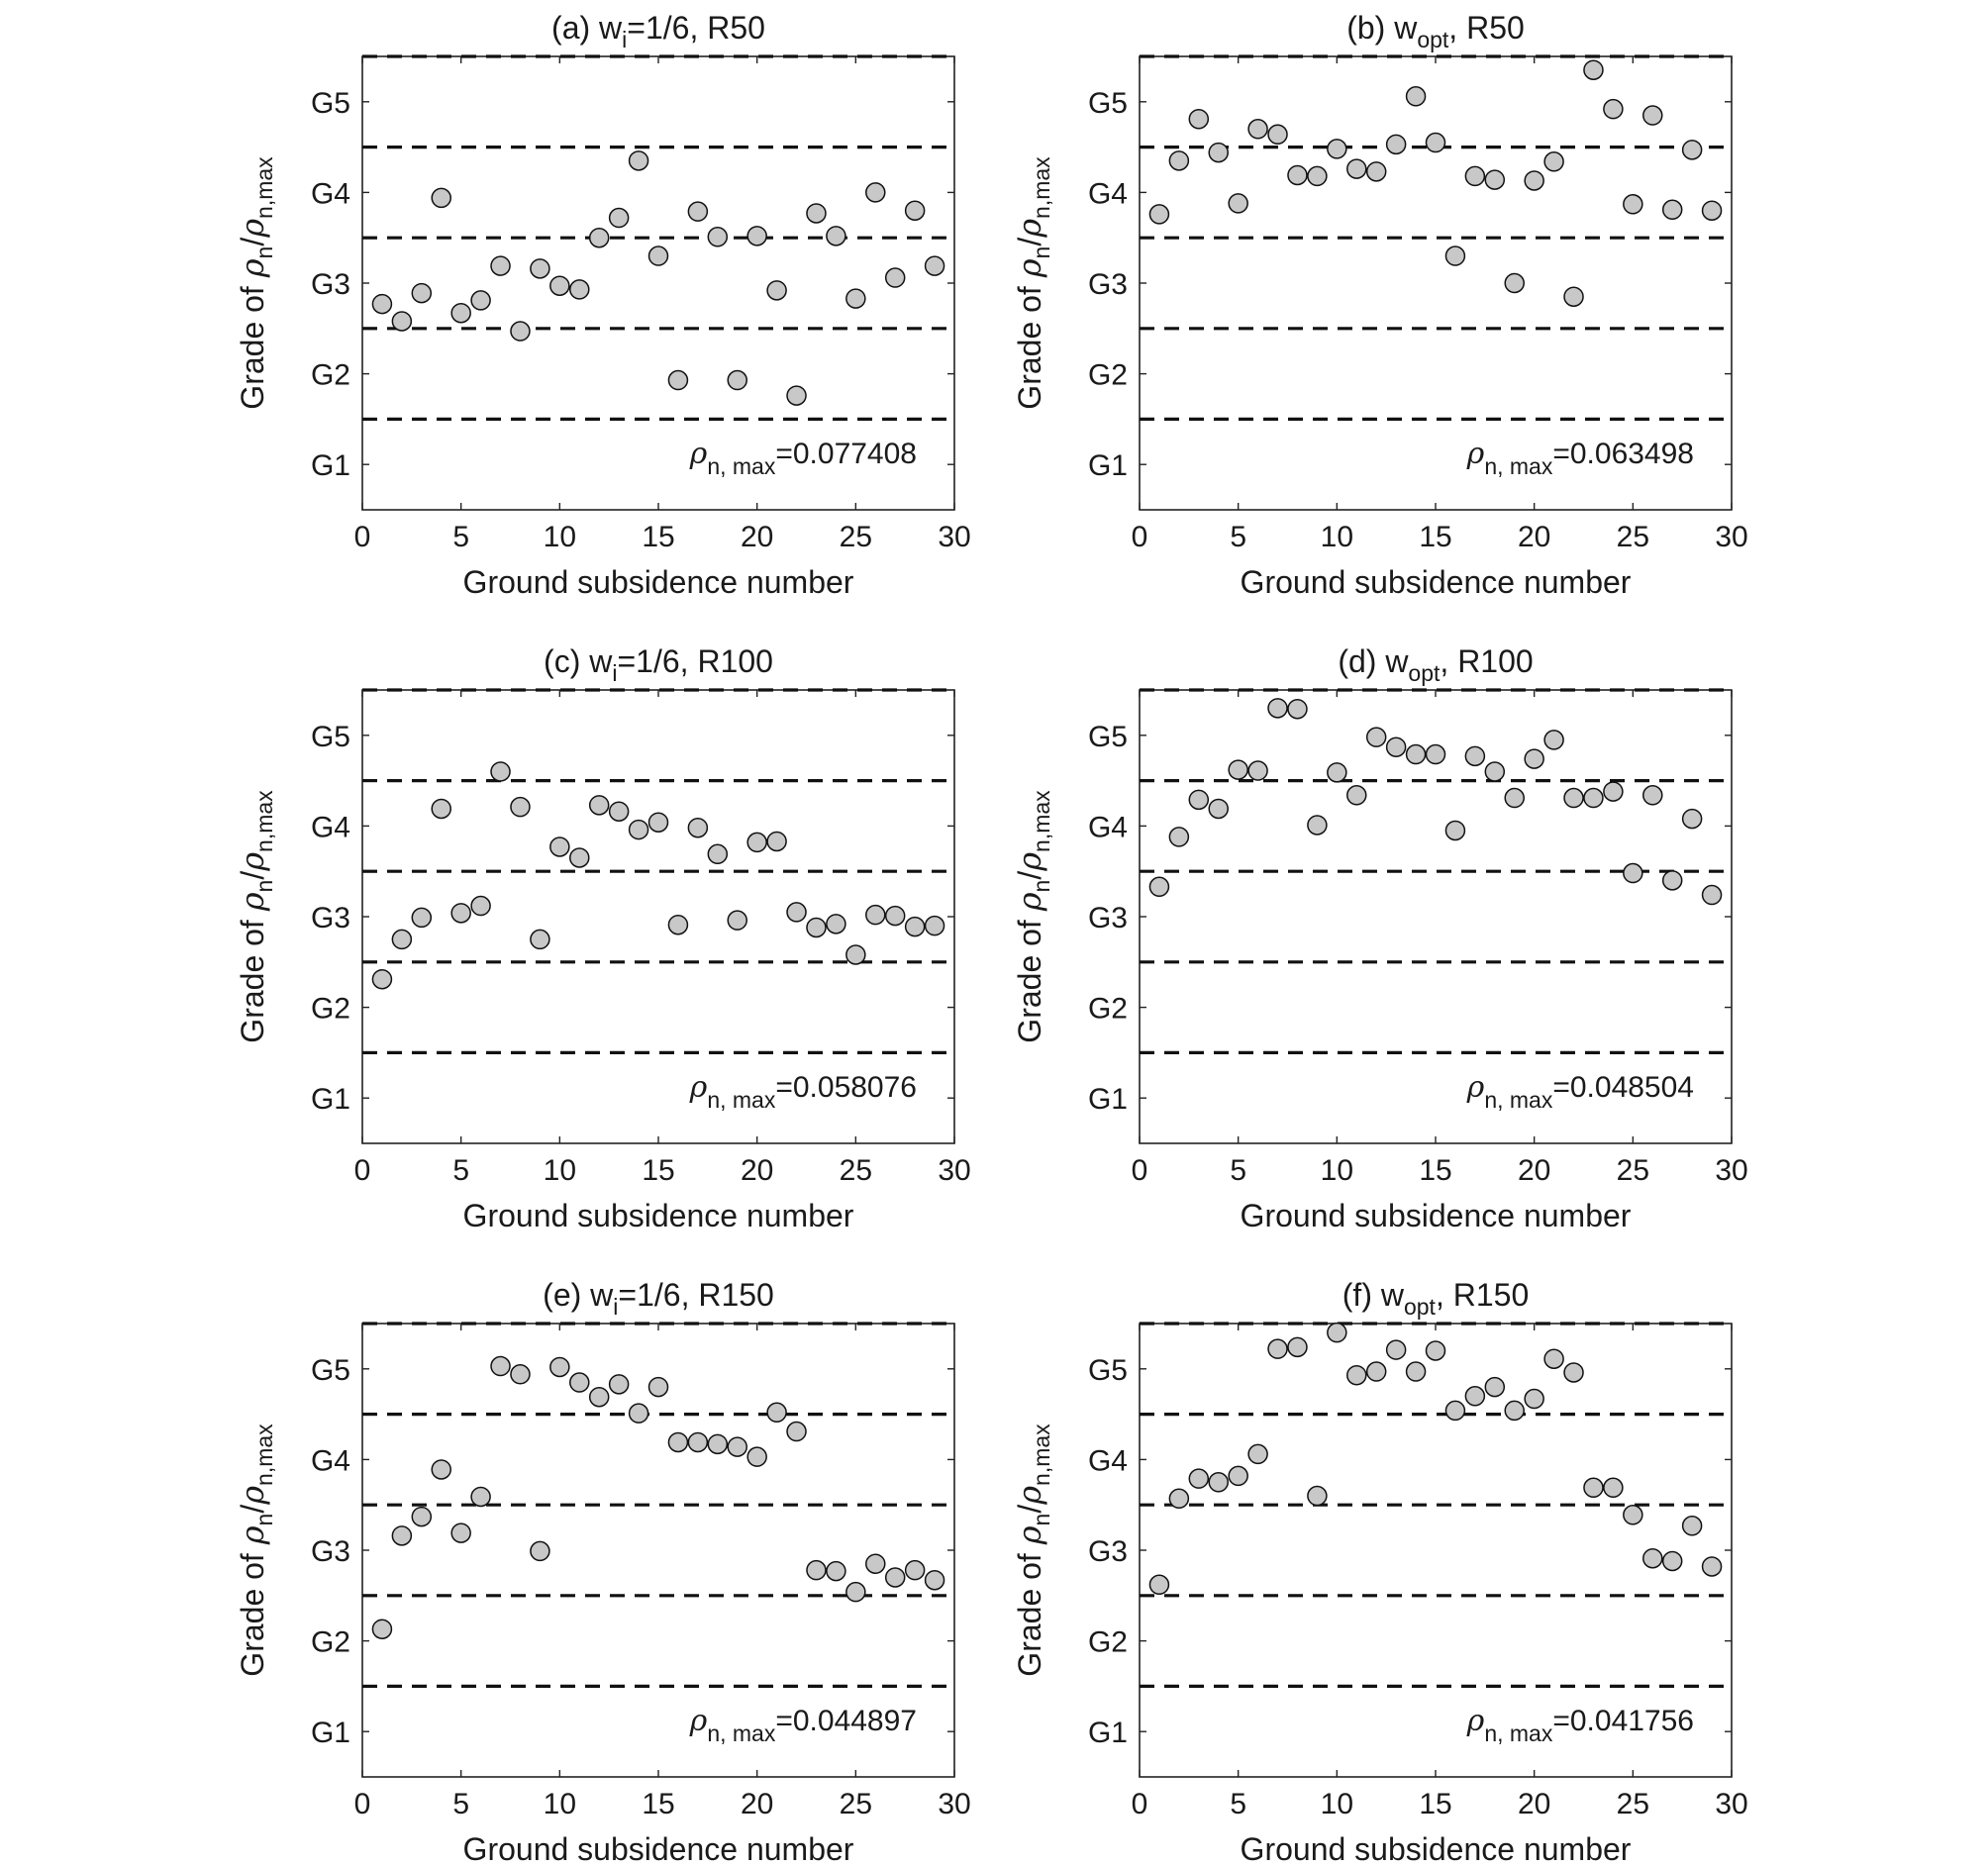 The width and height of the screenshot is (1988, 1867). I want to click on panel-title: (a) wi=1/6, R50, so click(658, 31).